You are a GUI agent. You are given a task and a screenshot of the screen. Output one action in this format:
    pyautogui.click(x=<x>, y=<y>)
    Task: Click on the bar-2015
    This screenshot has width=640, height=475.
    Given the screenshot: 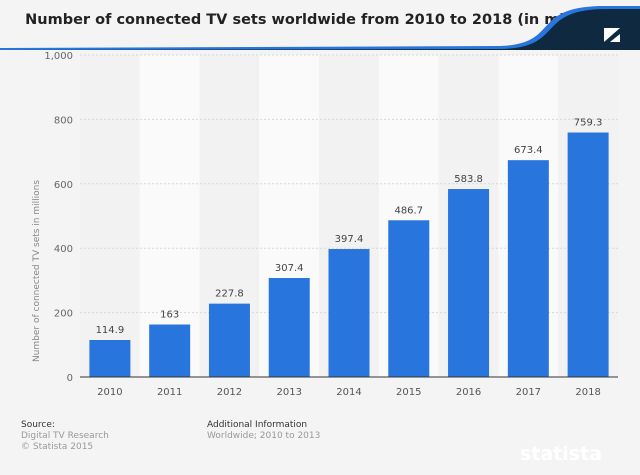 What is the action you would take?
    pyautogui.click(x=409, y=298)
    